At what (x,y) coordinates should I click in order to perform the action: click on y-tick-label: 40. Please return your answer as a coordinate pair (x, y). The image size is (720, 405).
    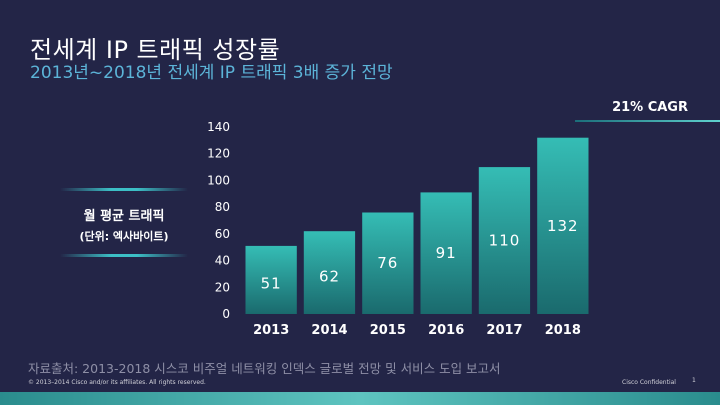
    Looking at the image, I should click on (222, 261).